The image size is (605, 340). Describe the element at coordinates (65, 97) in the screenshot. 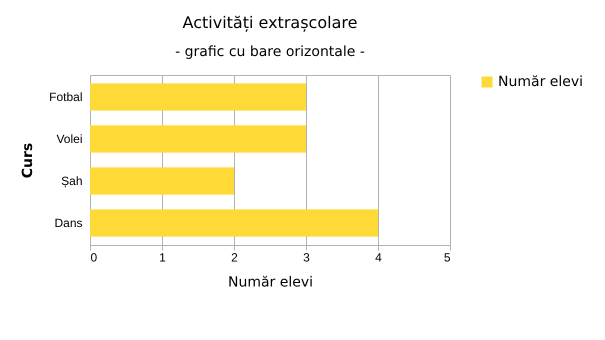

I see `y-tick-label: Fotbal` at that location.